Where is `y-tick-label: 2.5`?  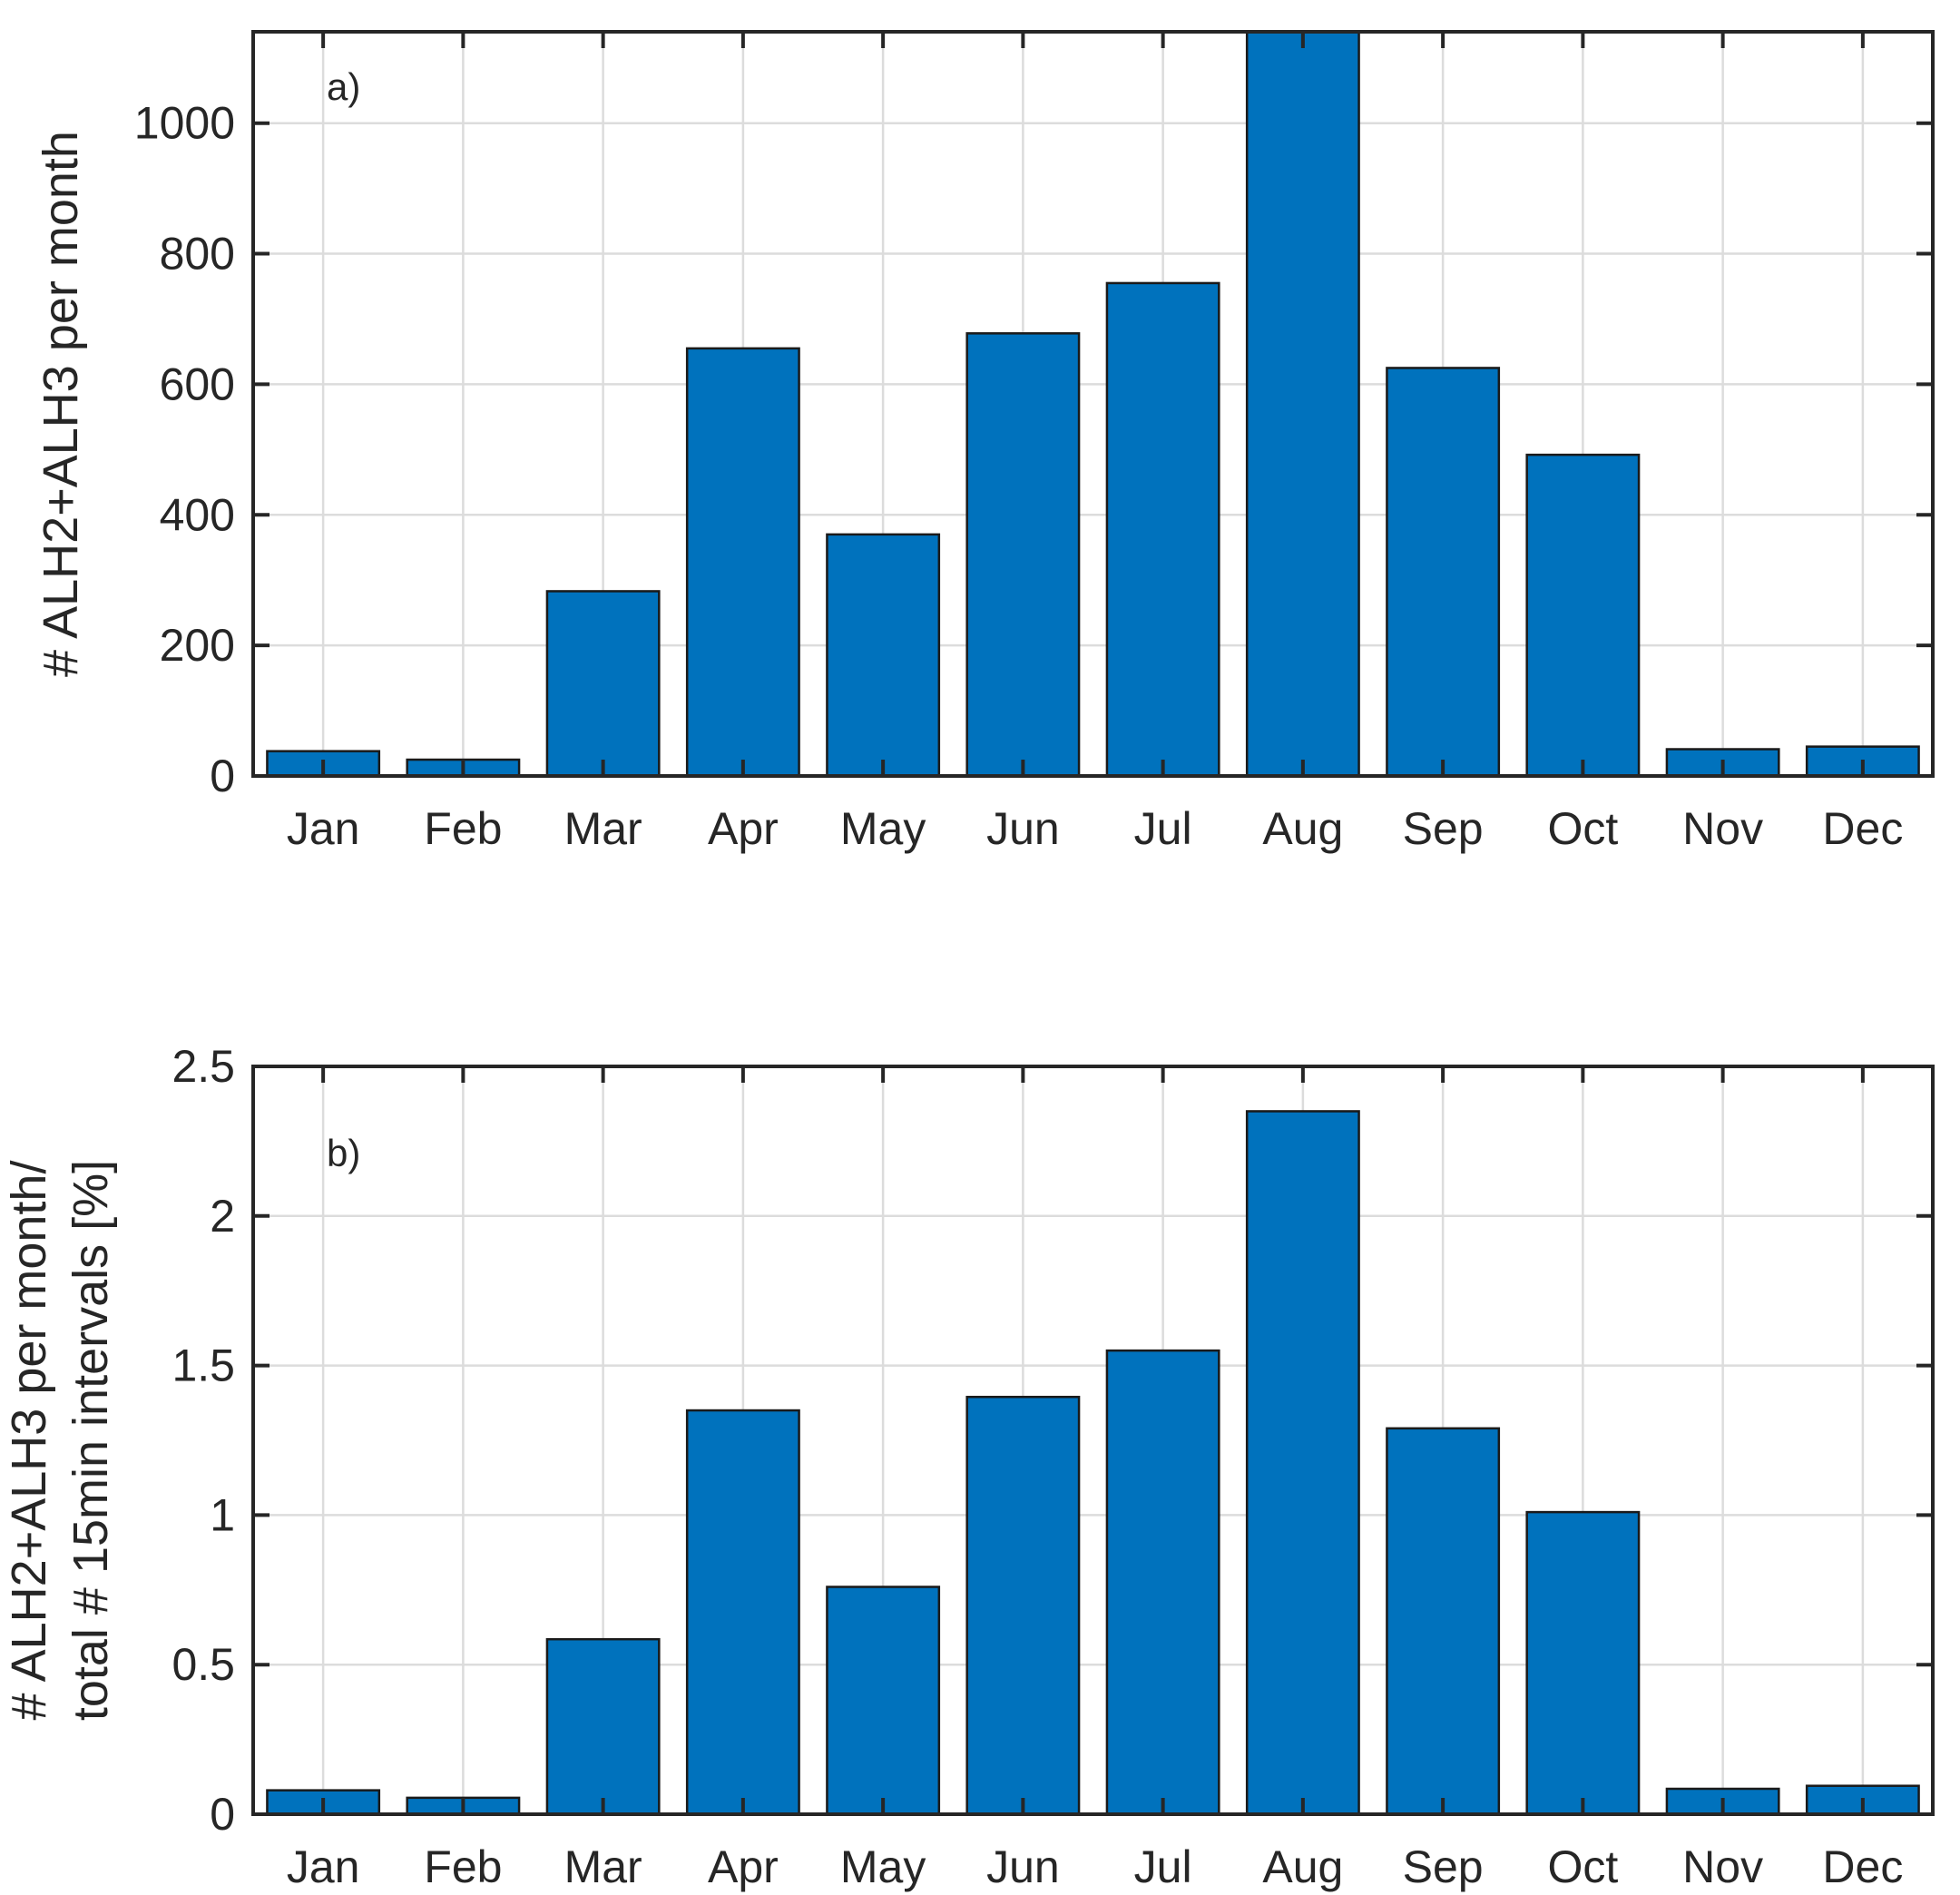
y-tick-label: 2.5 is located at coordinates (203, 1066).